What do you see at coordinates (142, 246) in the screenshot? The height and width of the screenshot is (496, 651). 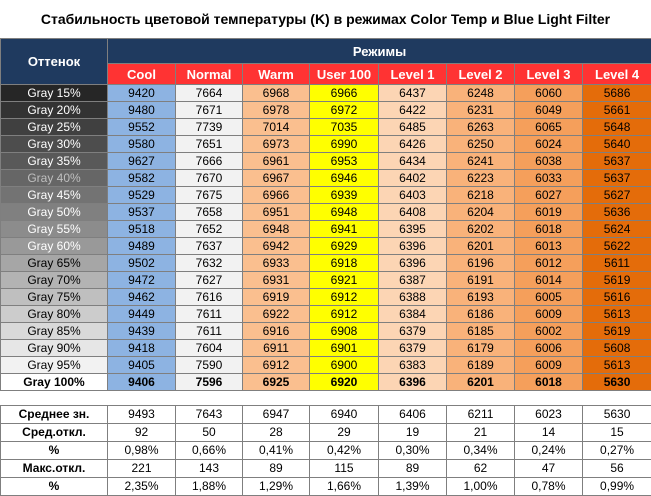 I see `value-cell-cool: 9489` at bounding box center [142, 246].